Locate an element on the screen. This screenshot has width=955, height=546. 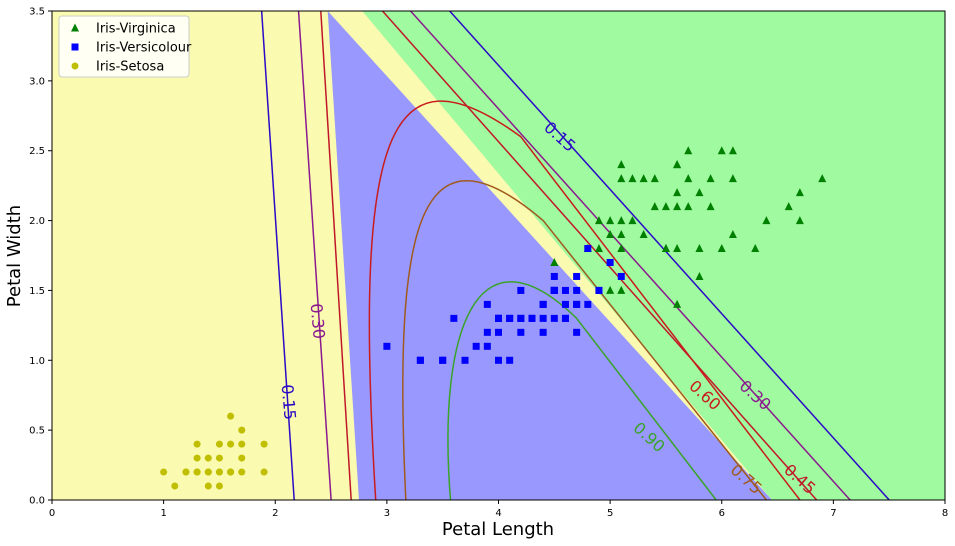
y-tick-label: 0.0 is located at coordinates (37, 501).